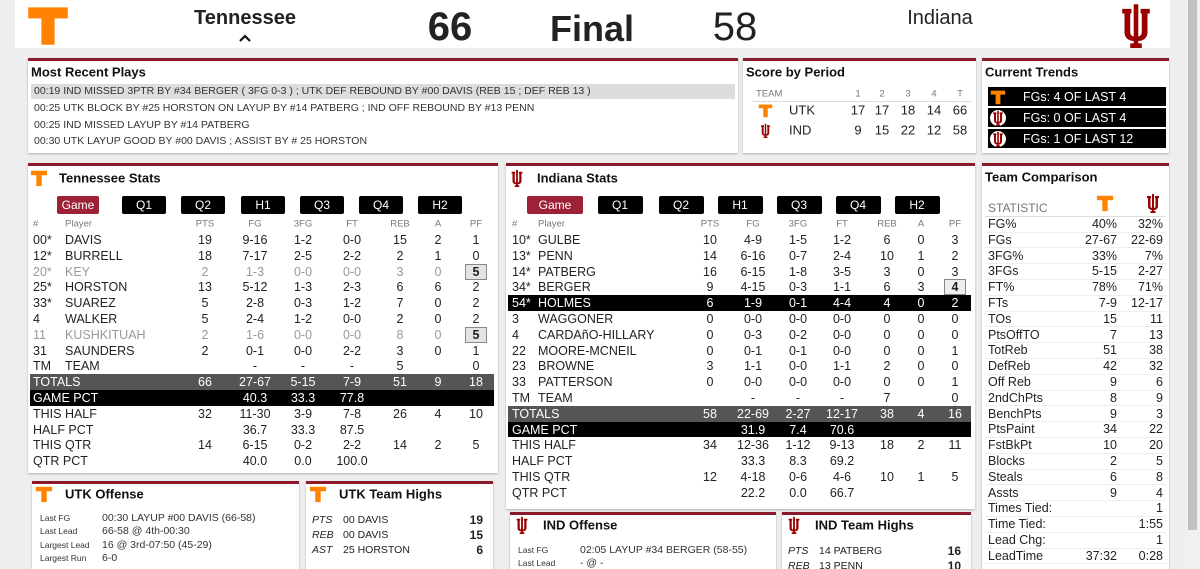 This screenshot has height=569, width=1200. I want to click on player-cell: 11, so click(39, 334).